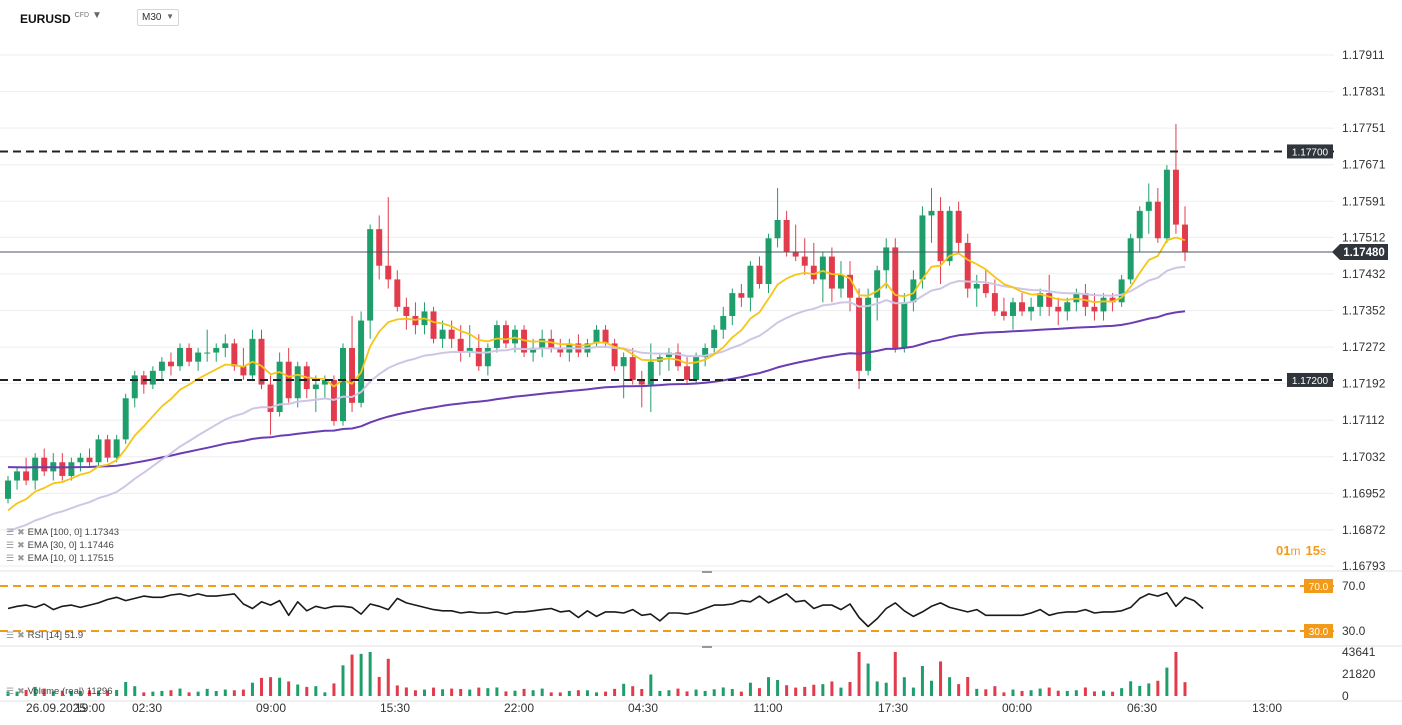  What do you see at coordinates (60, 558) in the screenshot?
I see `indicator-legend-ema10: ☰ ✖ EMA [10, 0] 1.17515` at bounding box center [60, 558].